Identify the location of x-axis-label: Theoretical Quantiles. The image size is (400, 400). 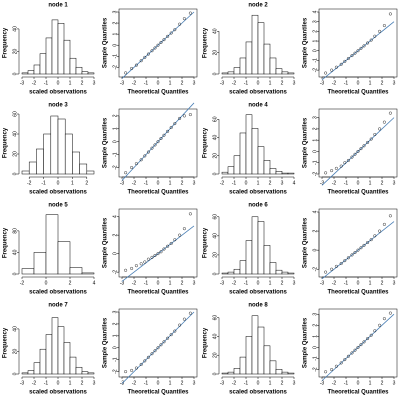
(358, 193).